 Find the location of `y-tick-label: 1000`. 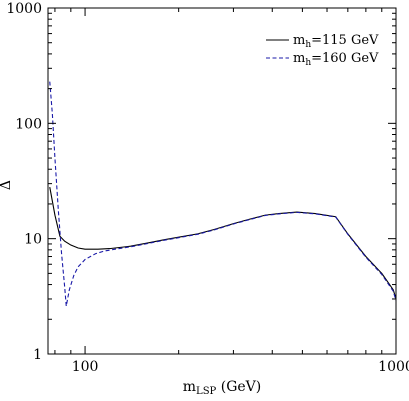

y-tick-label: 1000 is located at coordinates (24, 9).